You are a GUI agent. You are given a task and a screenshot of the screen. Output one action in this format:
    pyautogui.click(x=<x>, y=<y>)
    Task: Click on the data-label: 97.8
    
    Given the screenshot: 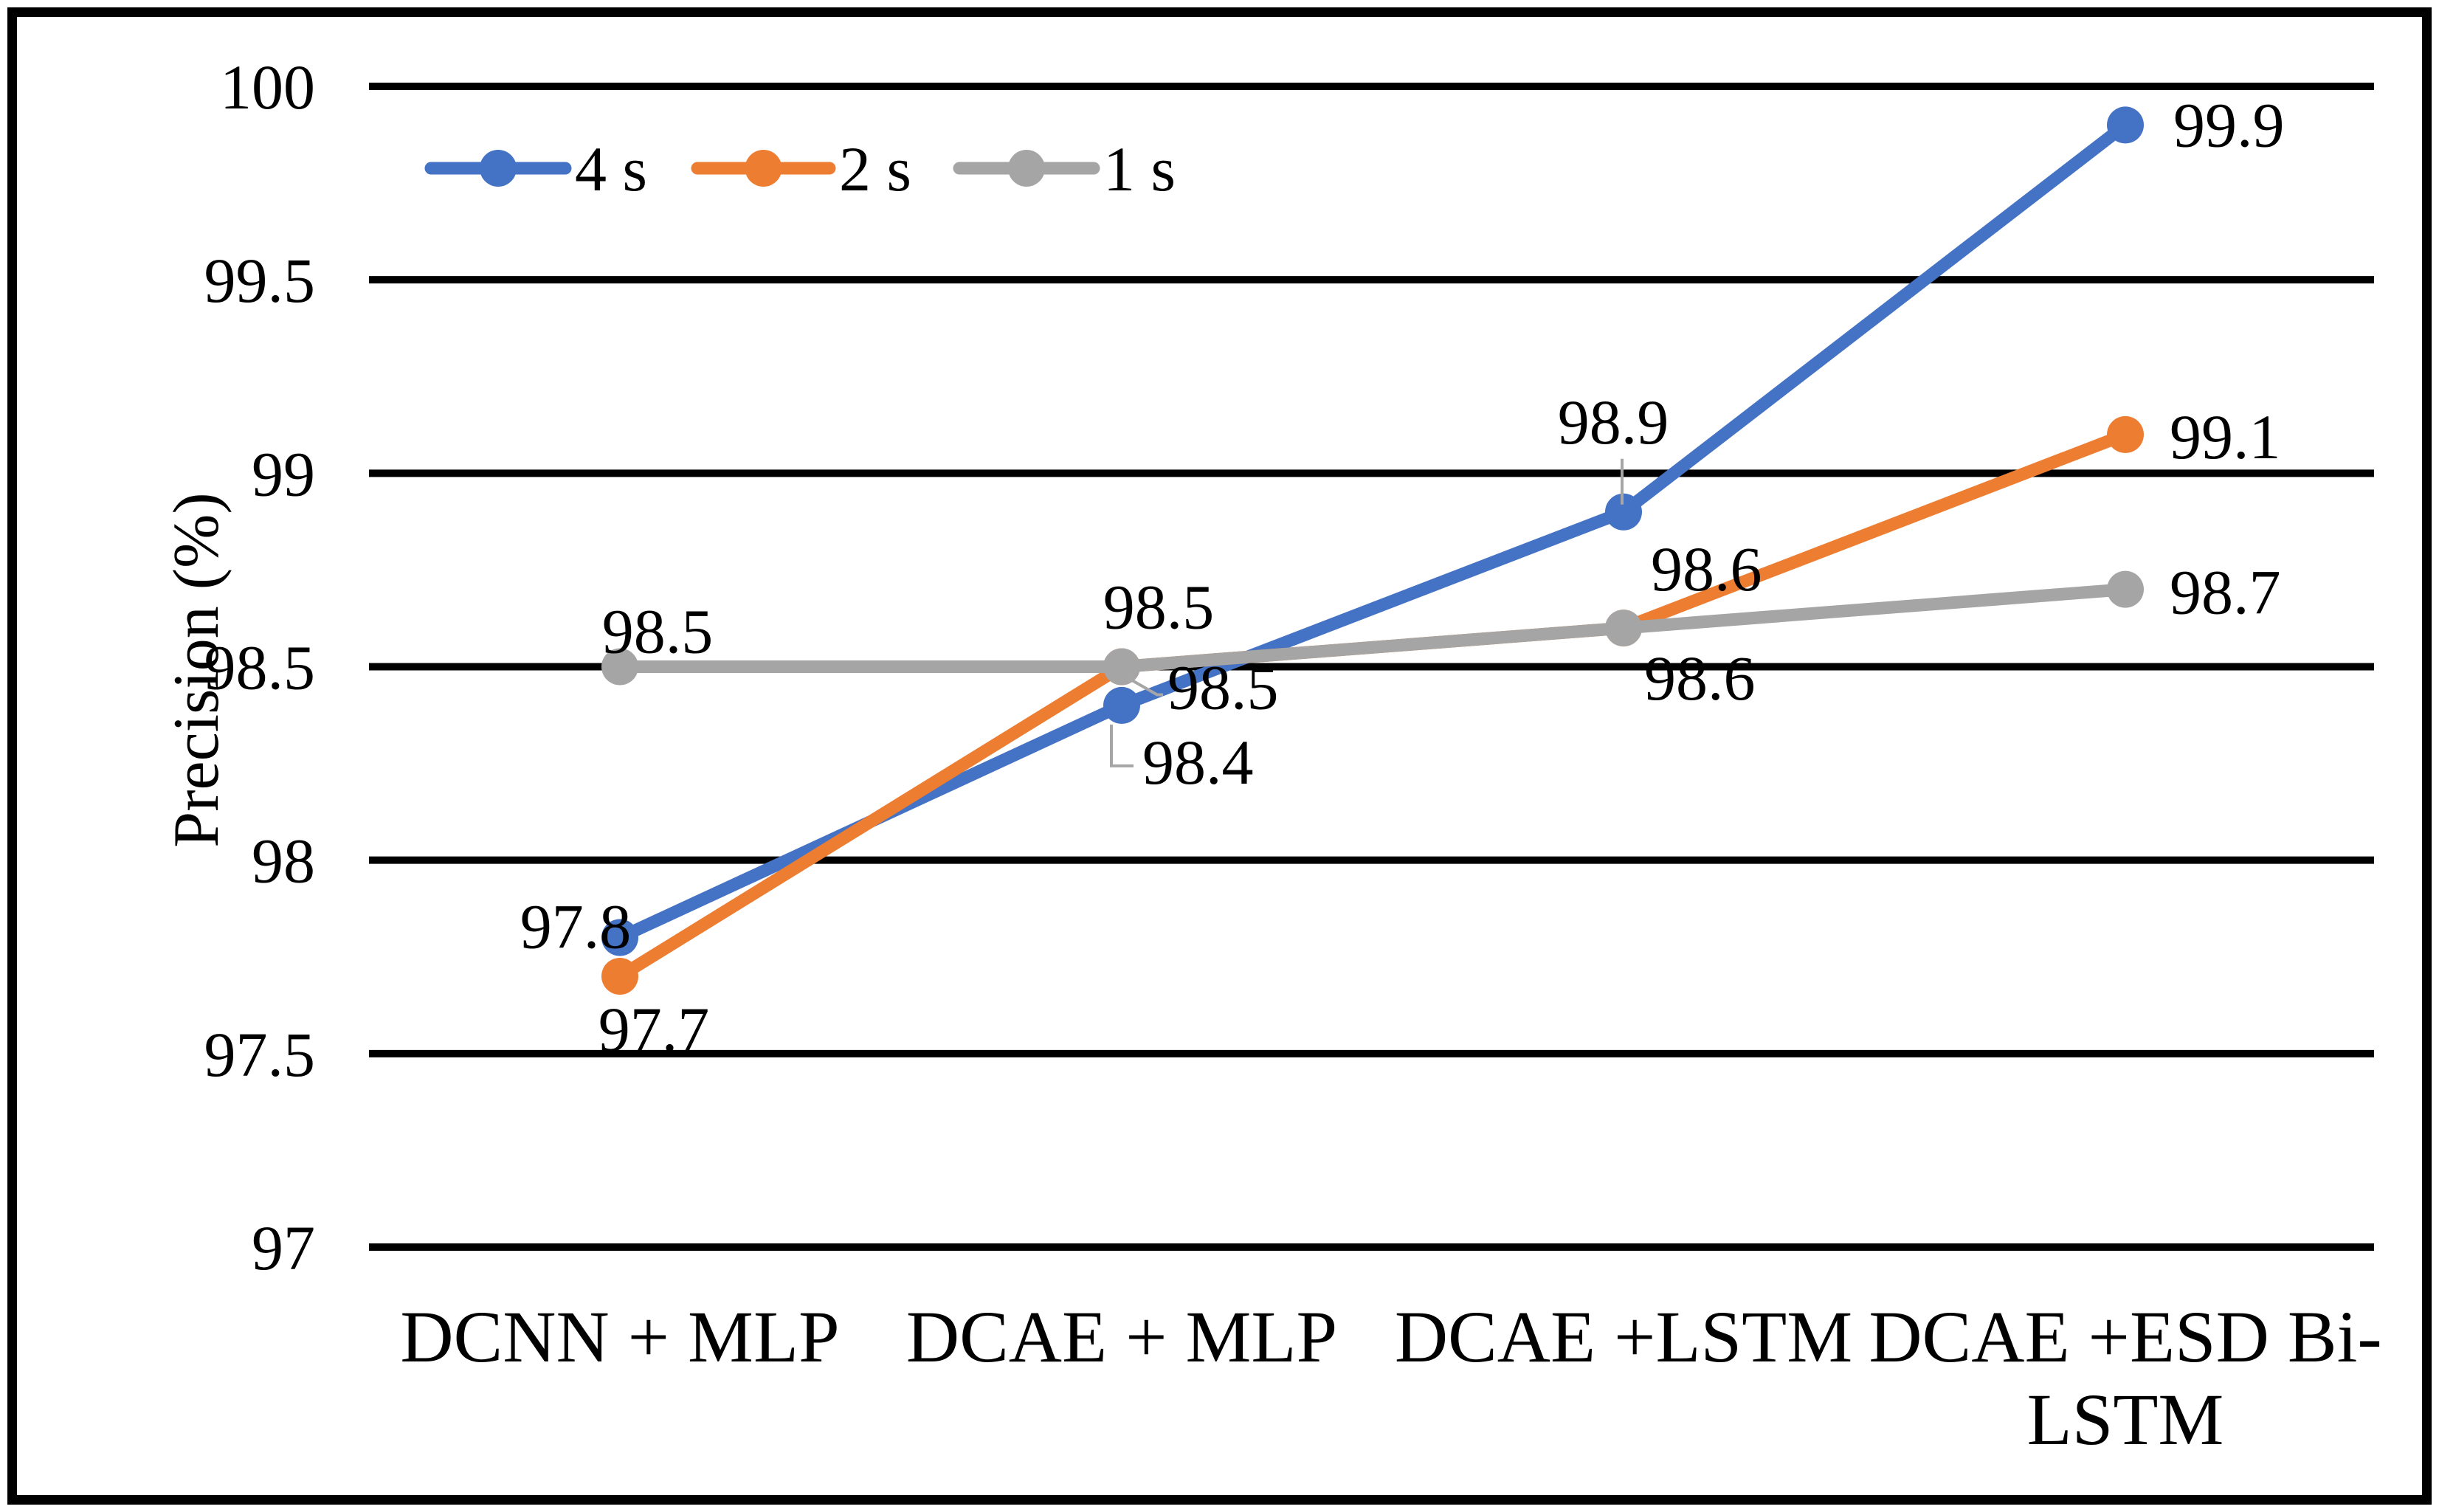 What is the action you would take?
    pyautogui.click(x=576, y=927)
    